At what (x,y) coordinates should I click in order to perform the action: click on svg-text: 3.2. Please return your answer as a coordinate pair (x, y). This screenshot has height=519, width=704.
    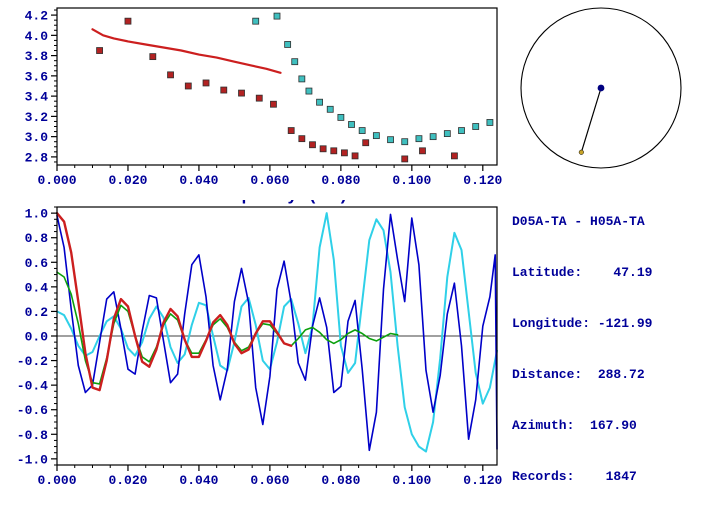
    Looking at the image, I should click on (37, 117).